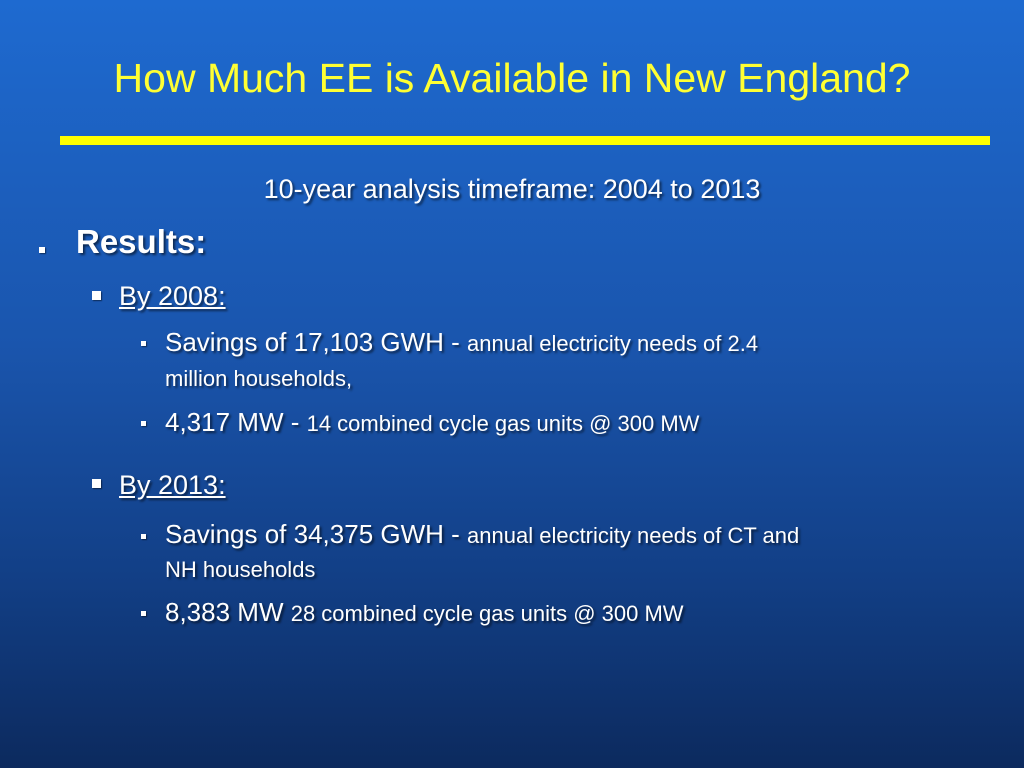 This screenshot has height=768, width=1024. Describe the element at coordinates (228, 612) in the screenshot. I see `by2013-capacity-main: 8,383 MW` at that location.